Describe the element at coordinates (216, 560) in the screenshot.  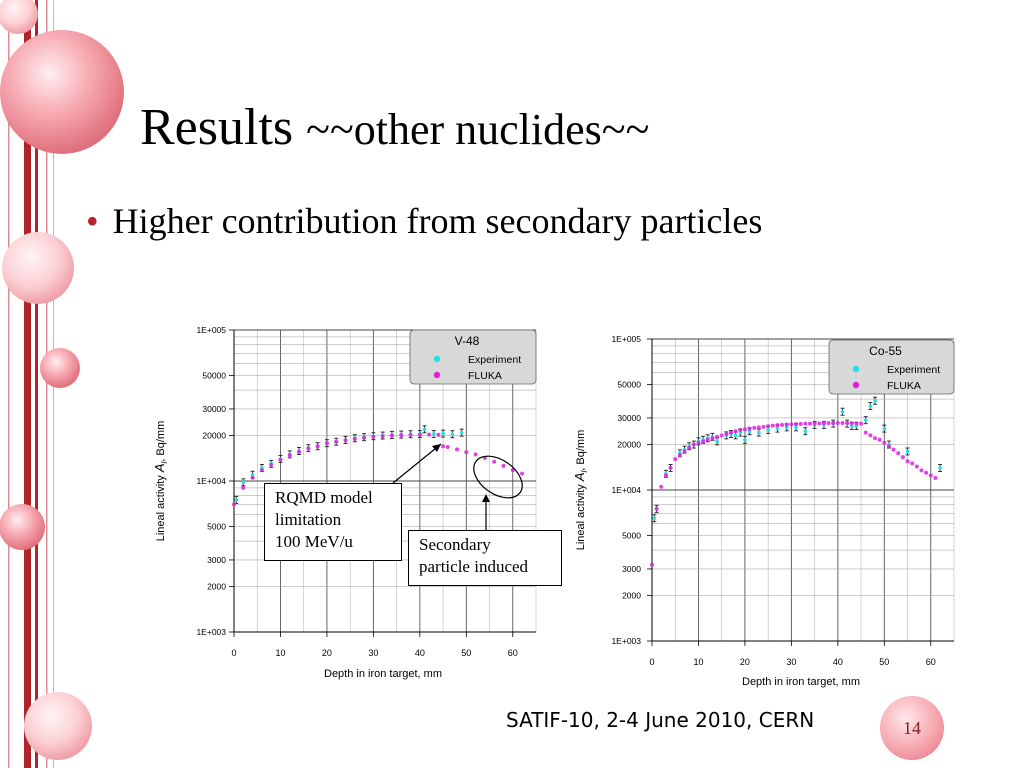
I see `y-tick-label: 3000` at that location.